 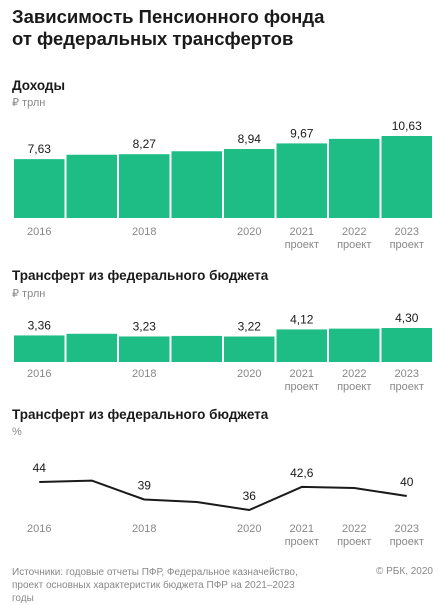 What do you see at coordinates (302, 319) in the screenshot?
I see `data-label: 4,12` at bounding box center [302, 319].